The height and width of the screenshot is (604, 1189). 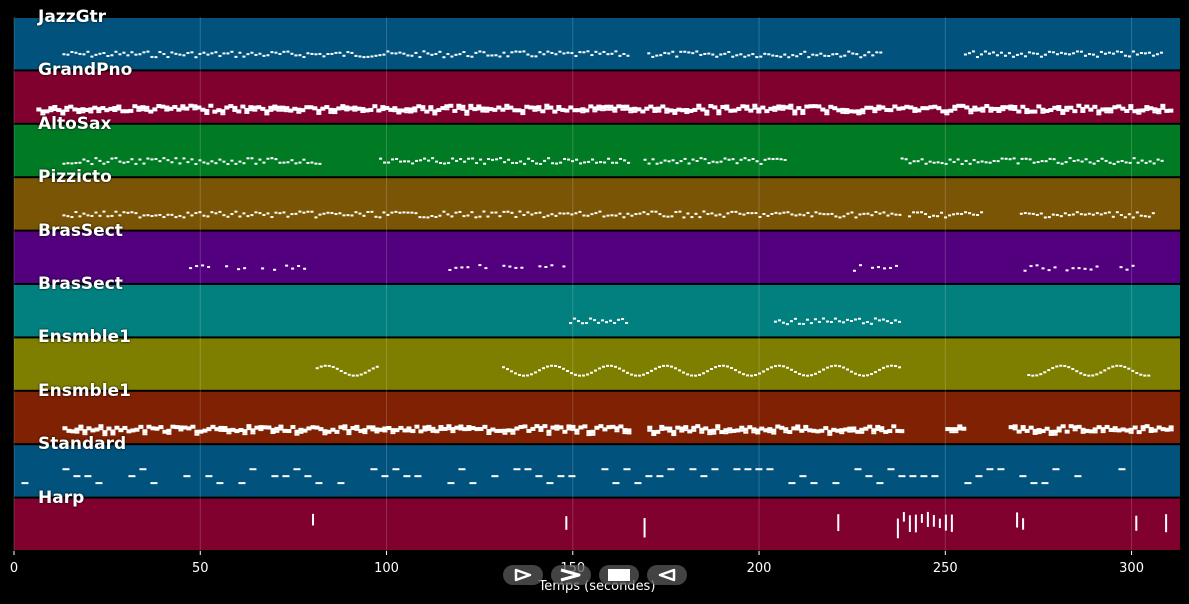 I want to click on stop-icon, so click(x=619, y=575).